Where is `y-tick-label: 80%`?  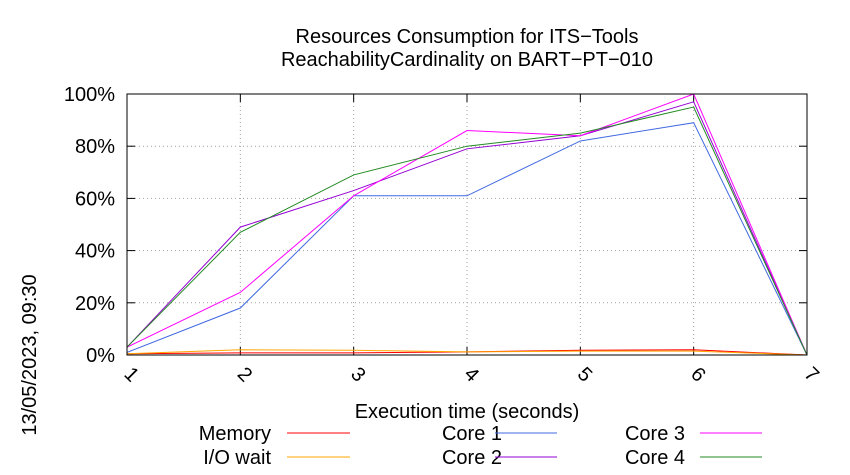 y-tick-label: 80% is located at coordinates (95, 147).